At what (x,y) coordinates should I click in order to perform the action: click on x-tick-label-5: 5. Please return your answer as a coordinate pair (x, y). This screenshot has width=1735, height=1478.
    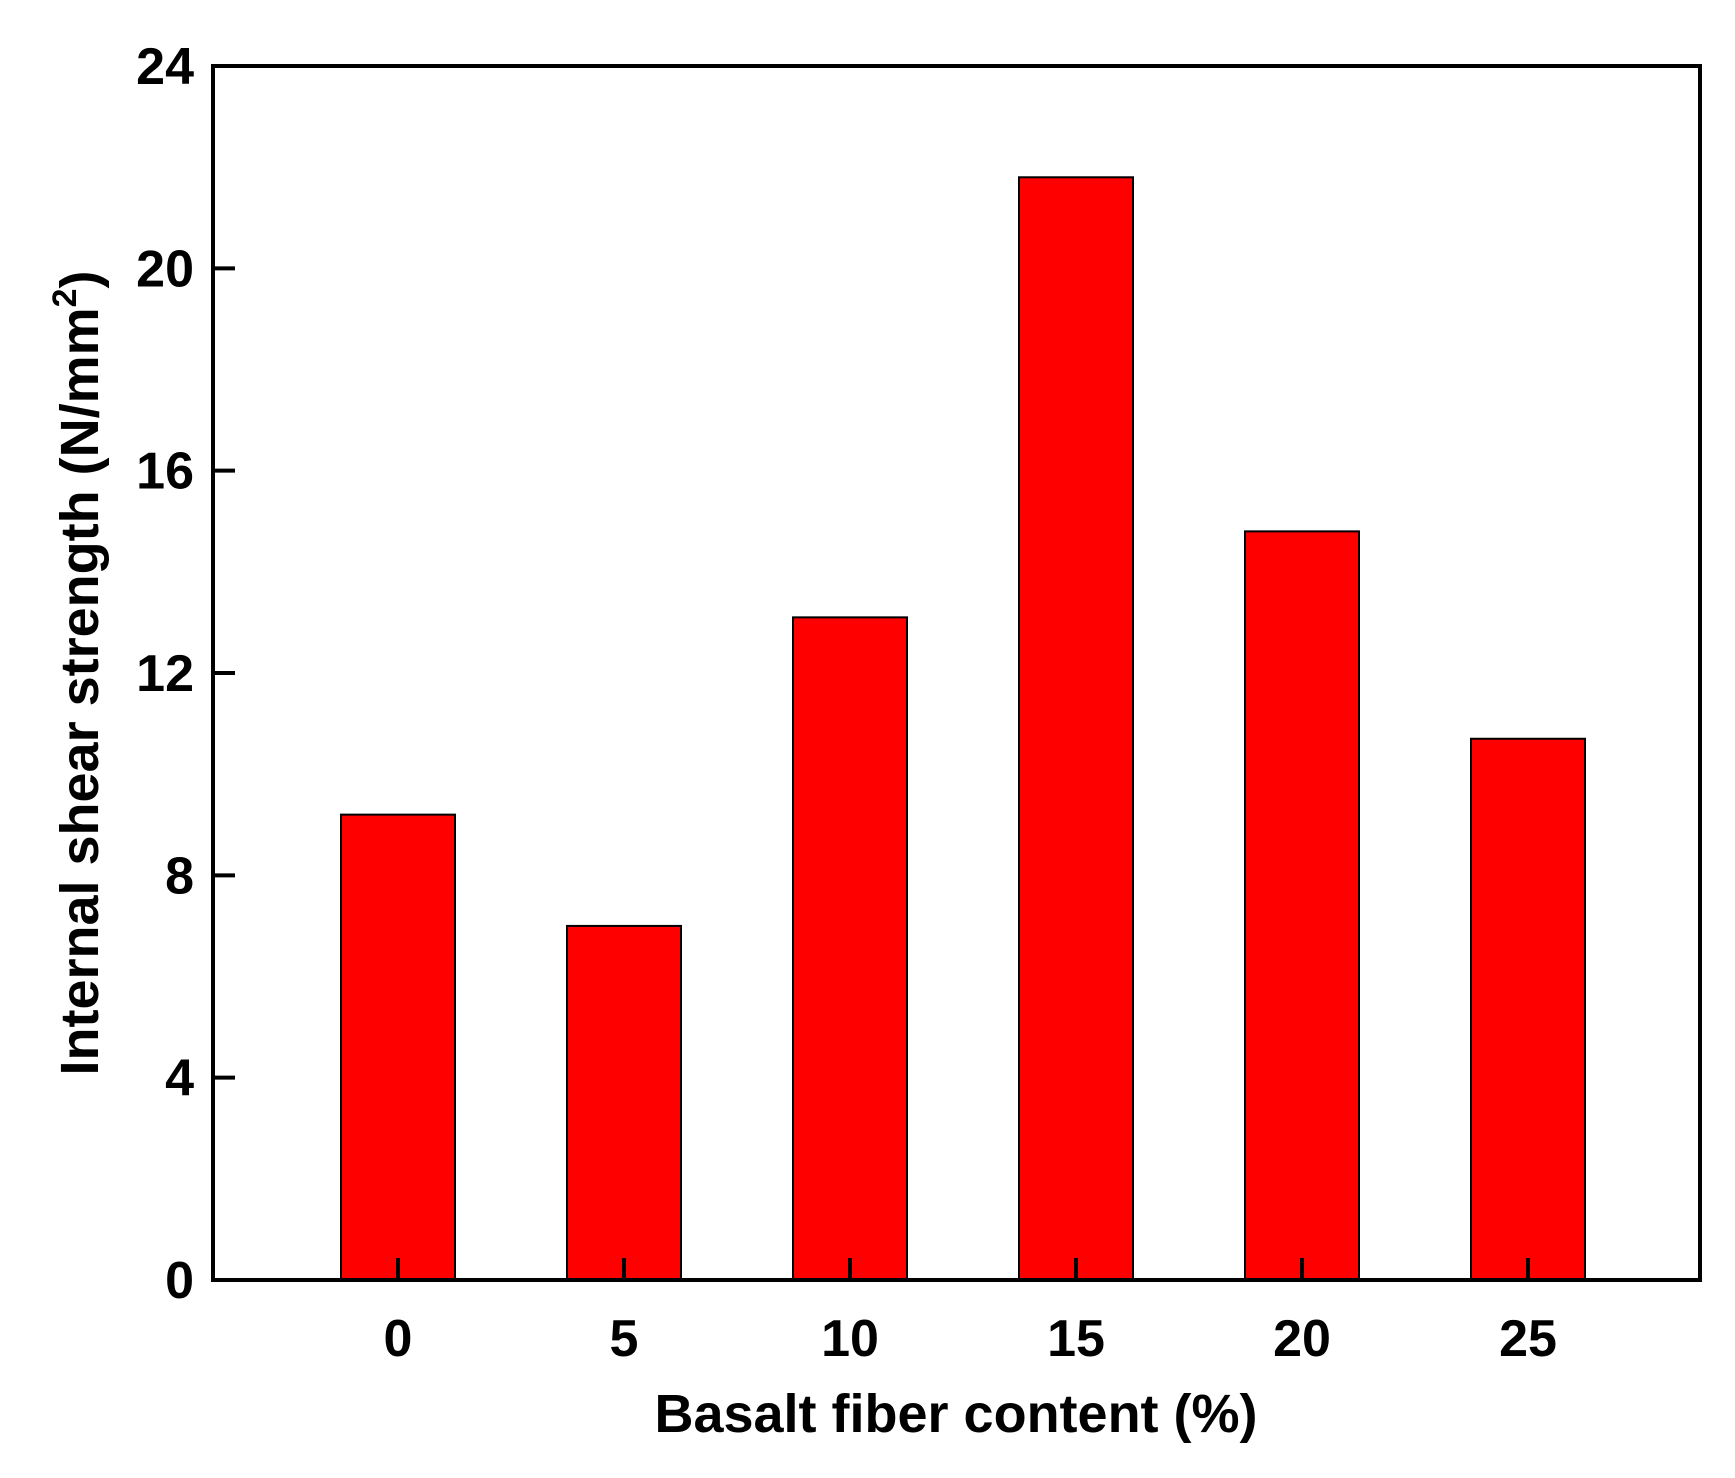
    Looking at the image, I should click on (624, 1339).